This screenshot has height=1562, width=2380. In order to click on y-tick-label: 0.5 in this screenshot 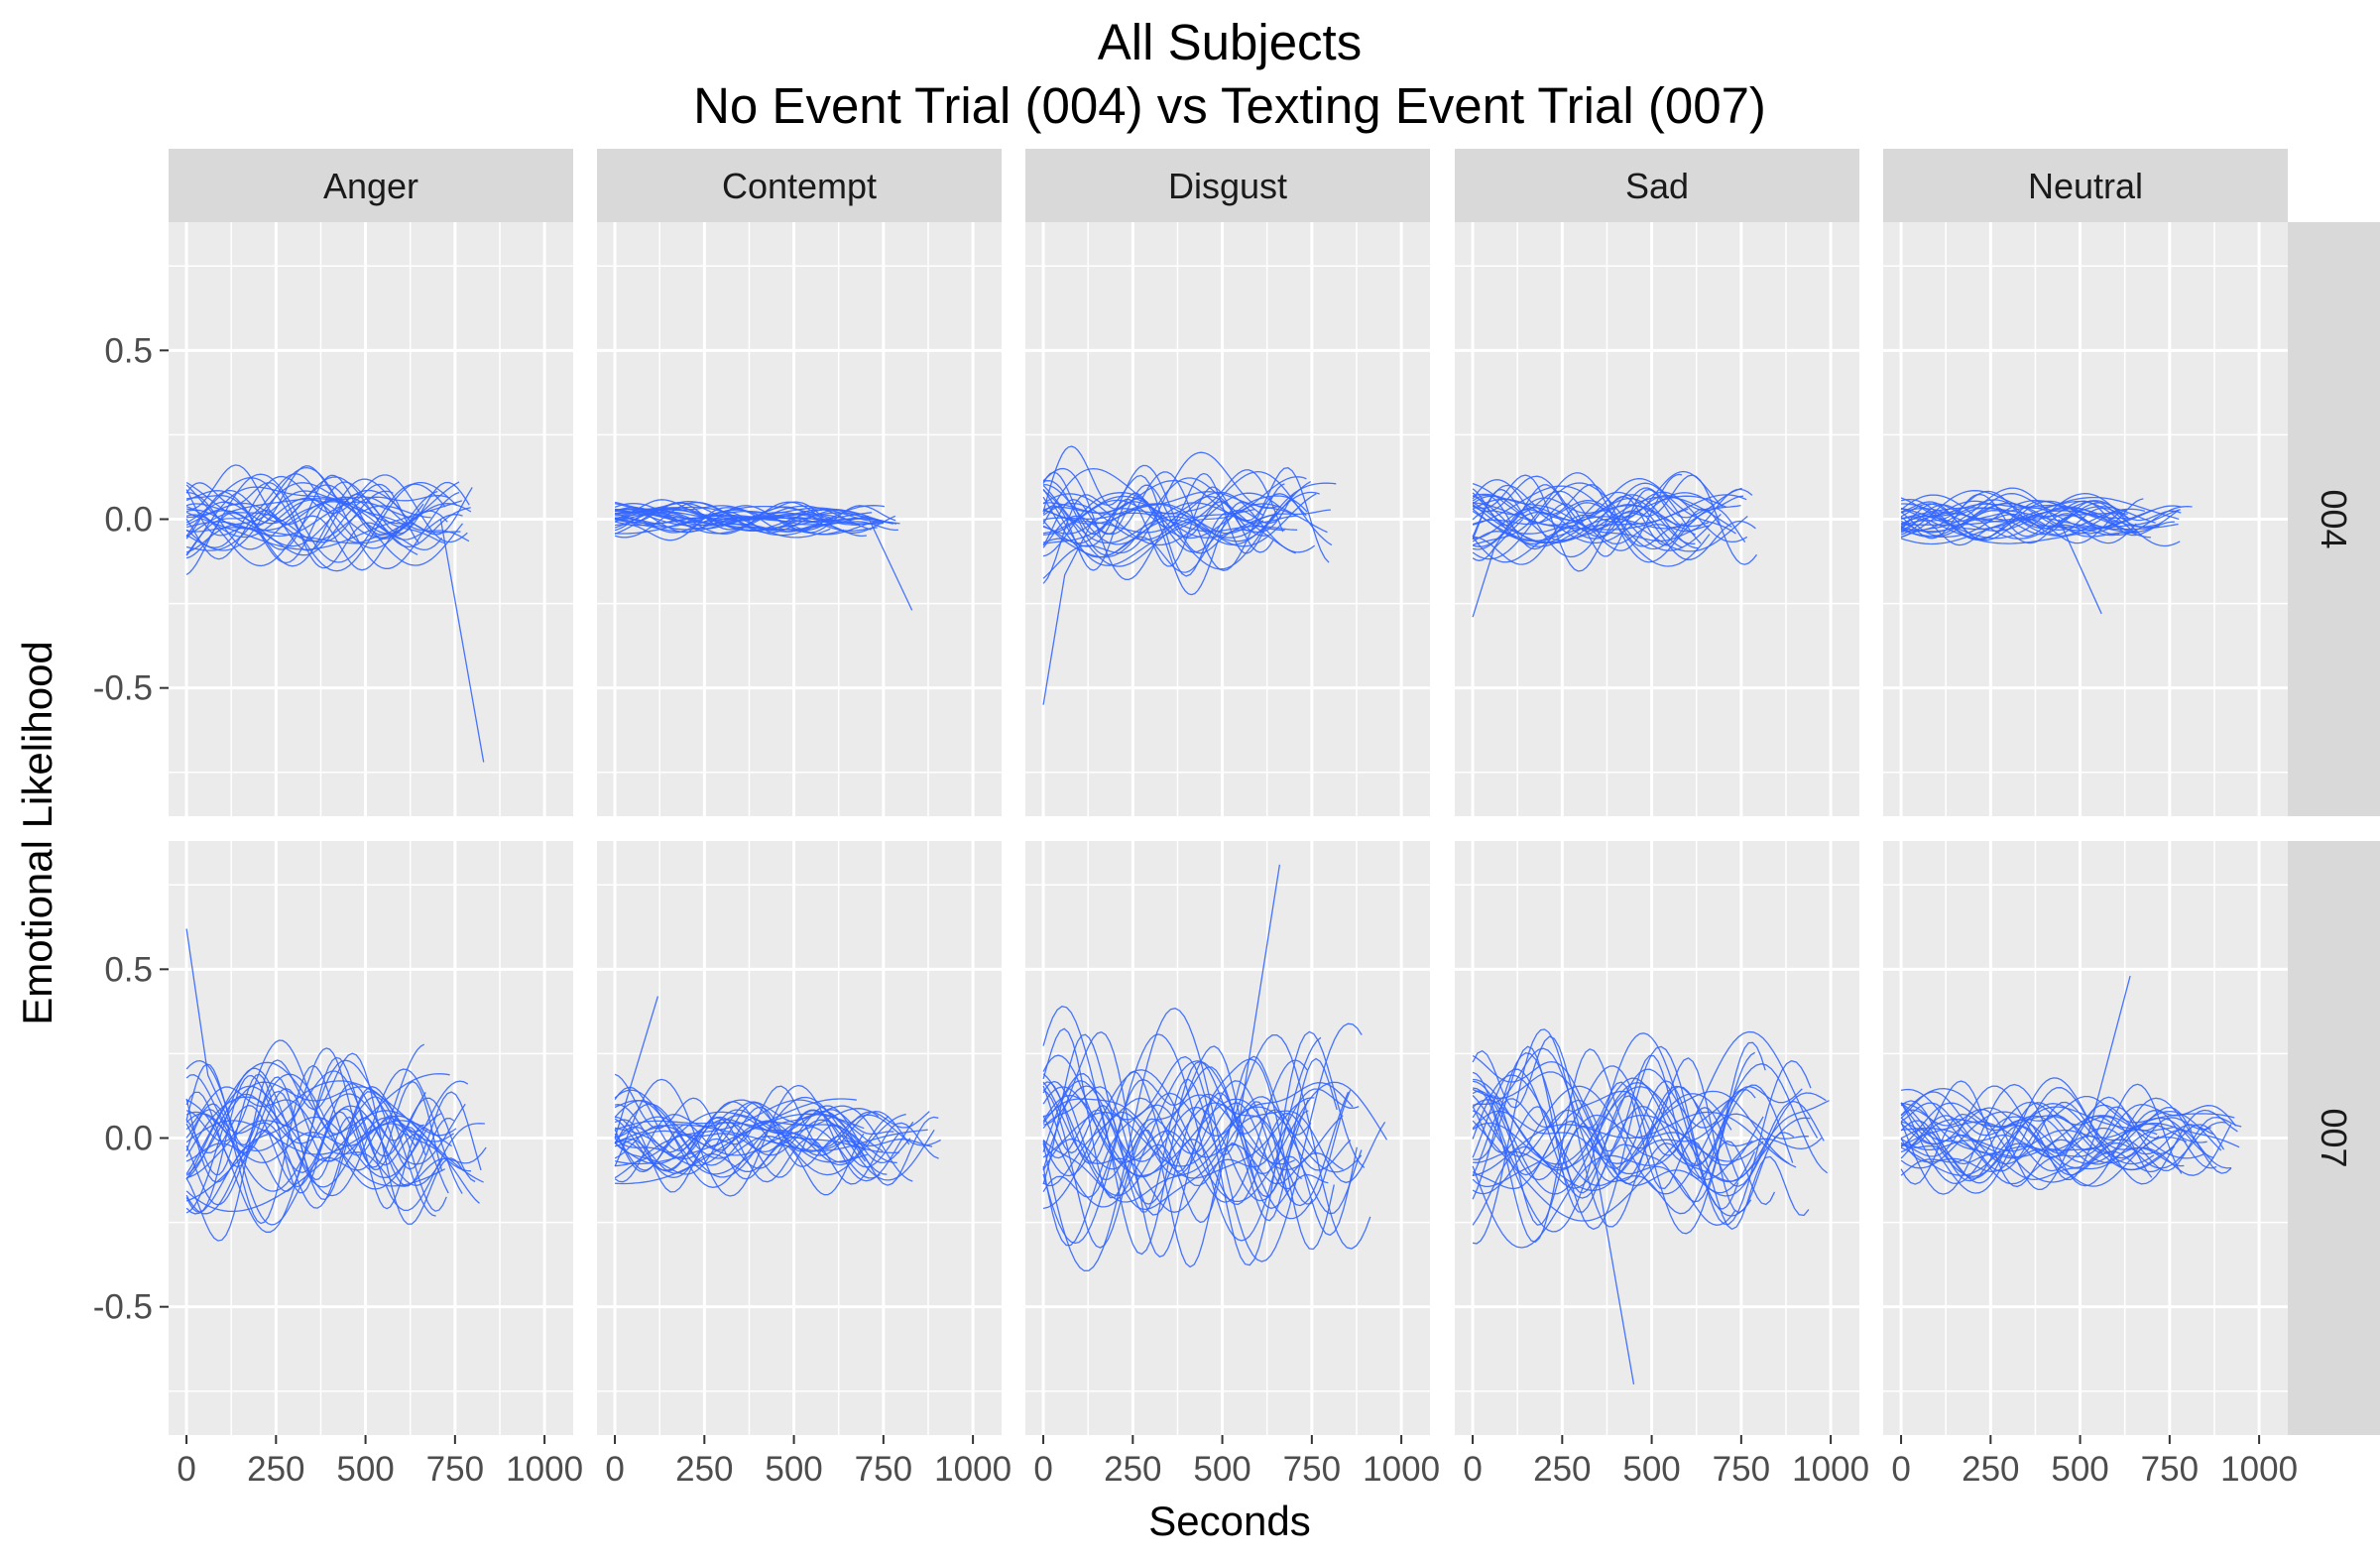, I will do `click(128, 350)`.